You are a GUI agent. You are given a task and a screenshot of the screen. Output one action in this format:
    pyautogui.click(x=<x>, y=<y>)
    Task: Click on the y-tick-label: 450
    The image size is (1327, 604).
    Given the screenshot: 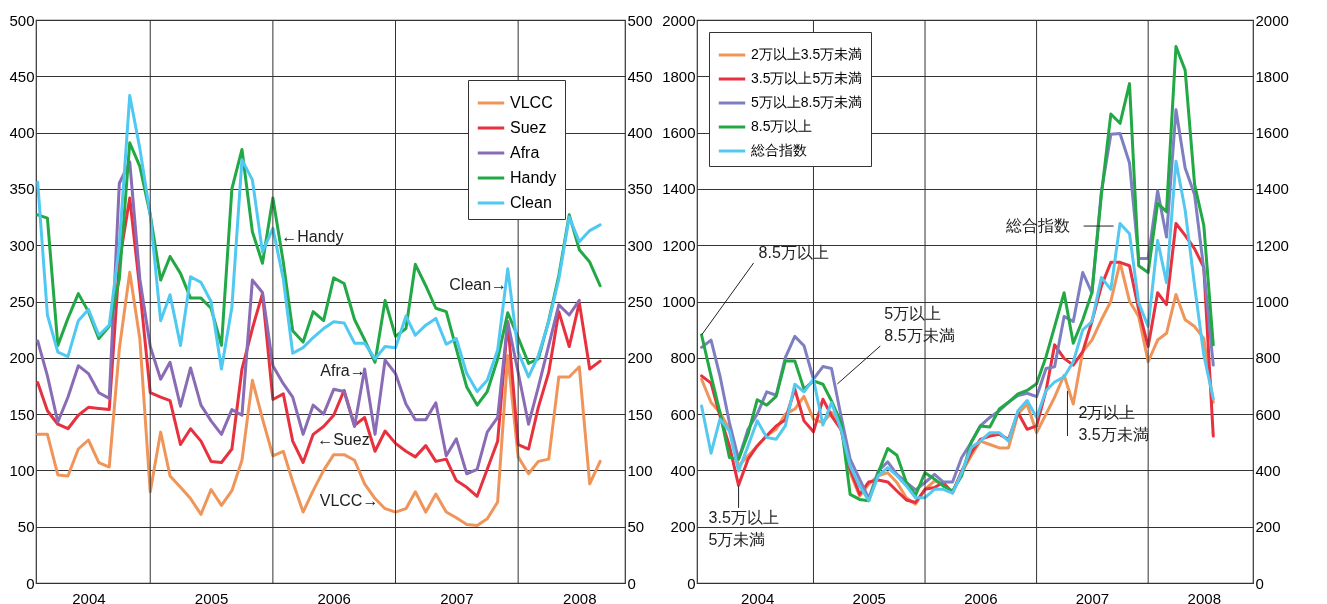 What is the action you would take?
    pyautogui.click(x=22, y=76)
    